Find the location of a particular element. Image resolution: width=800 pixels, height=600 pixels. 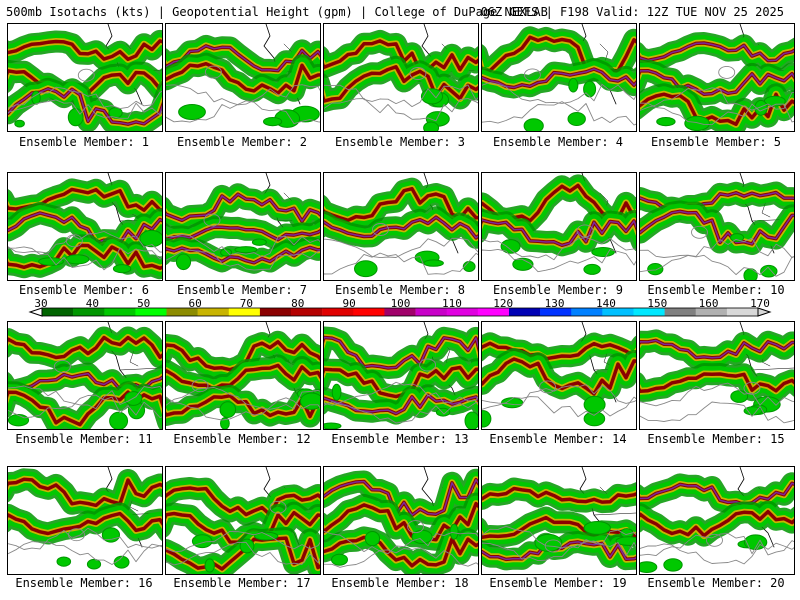

isotach-colorbar is located at coordinates (400, 312).